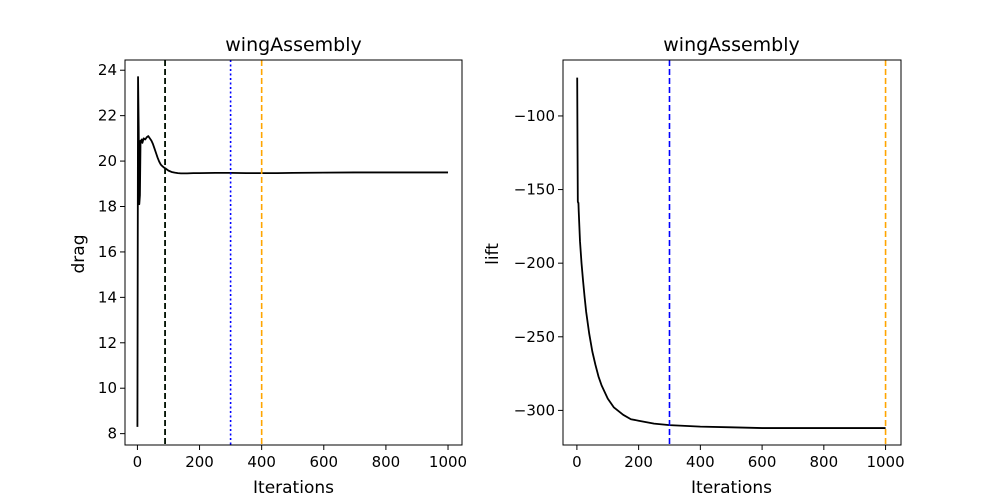  I want to click on lift-x-tick-label-5: 1000, so click(885, 462).